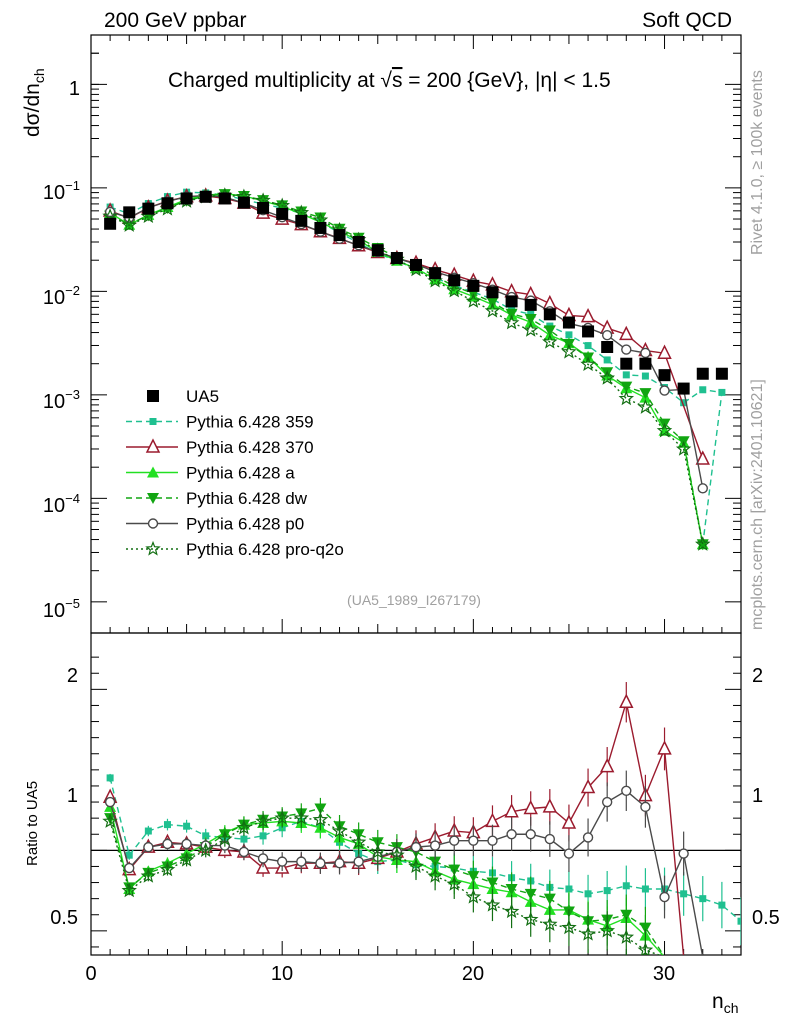 This screenshot has width=786, height=1029. I want to click on x-tick-label-30: 30, so click(664, 974).